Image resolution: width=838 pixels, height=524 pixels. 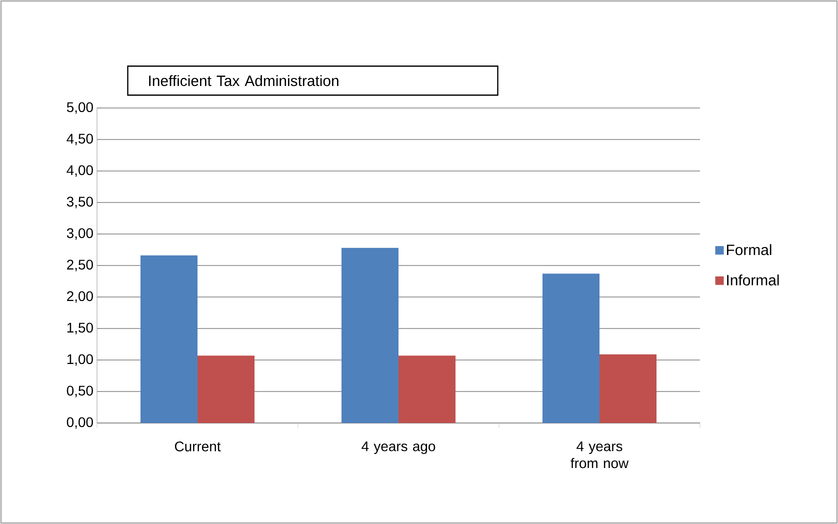 I want to click on y-tick-label: 2,00, so click(x=80, y=297).